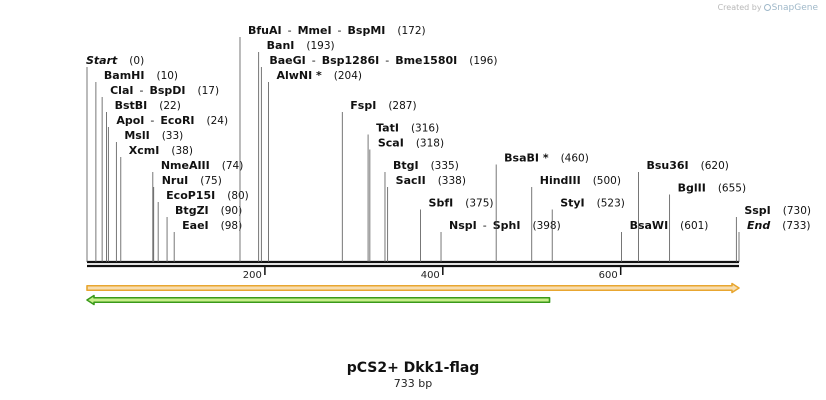  I want to click on site-label-fspi: FspI (287), so click(383, 105).